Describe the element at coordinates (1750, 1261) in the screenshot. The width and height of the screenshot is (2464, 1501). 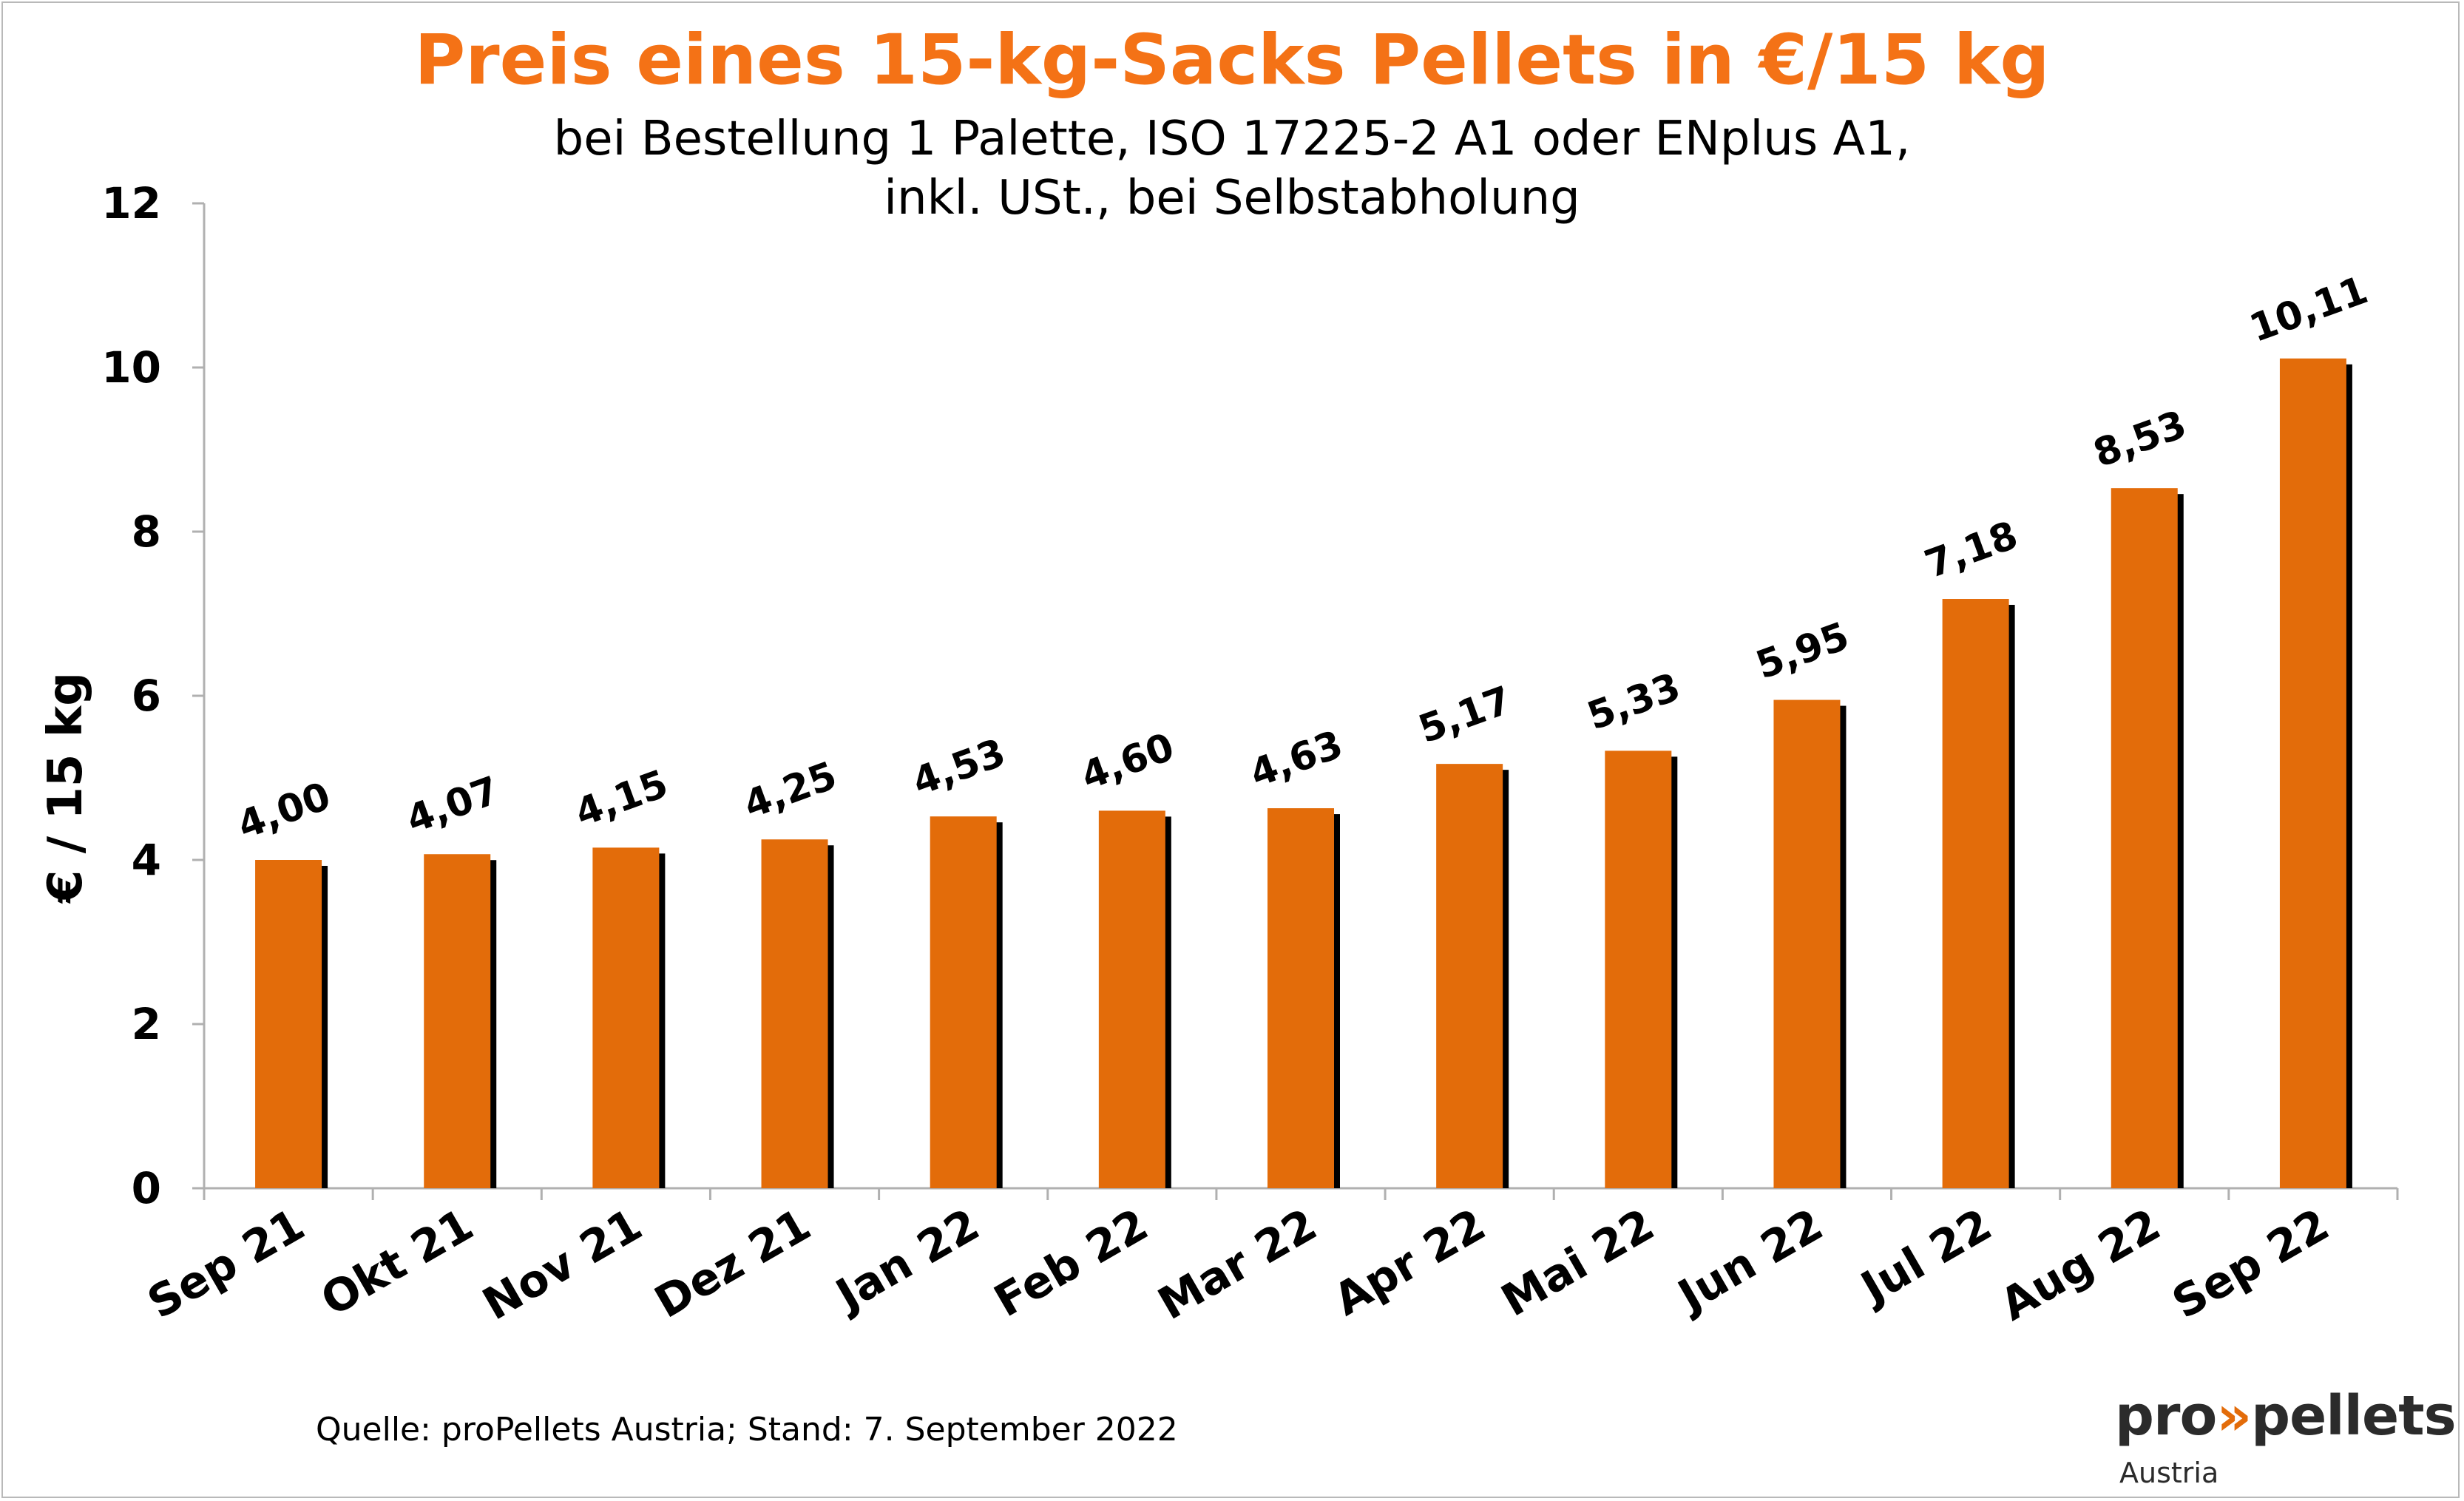
I see `x-category-label: Jun 22` at that location.